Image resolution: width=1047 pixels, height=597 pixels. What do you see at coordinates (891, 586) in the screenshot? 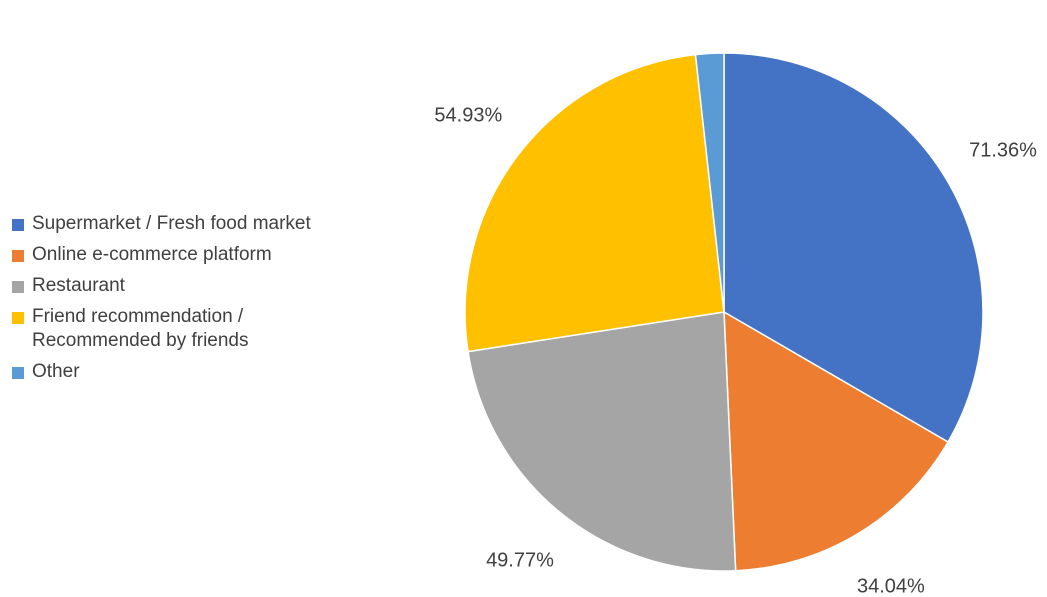
I see `data-label: 34.04%` at bounding box center [891, 586].